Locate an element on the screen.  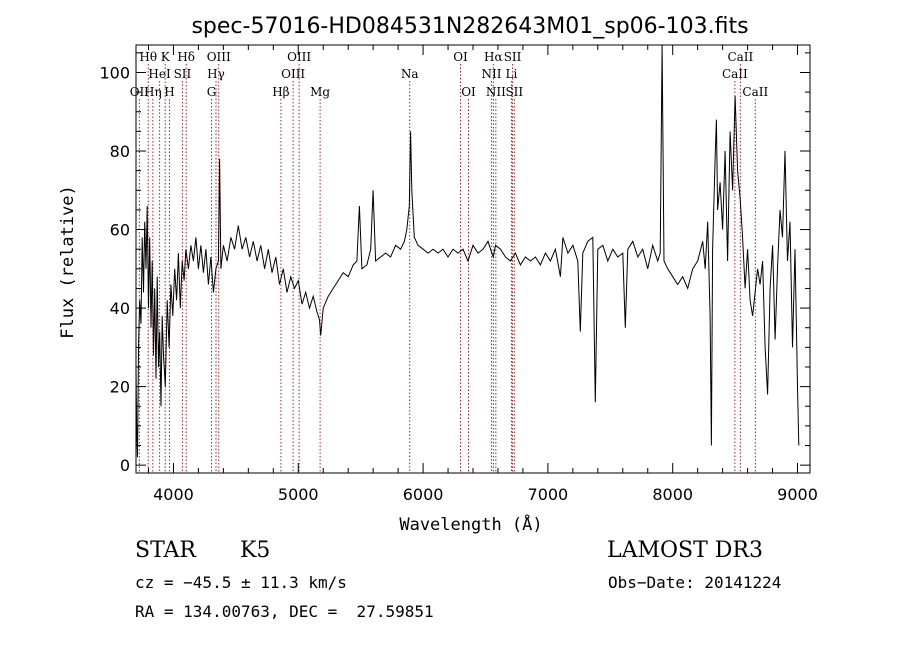
marker-label-18: NII is located at coordinates (491, 74).